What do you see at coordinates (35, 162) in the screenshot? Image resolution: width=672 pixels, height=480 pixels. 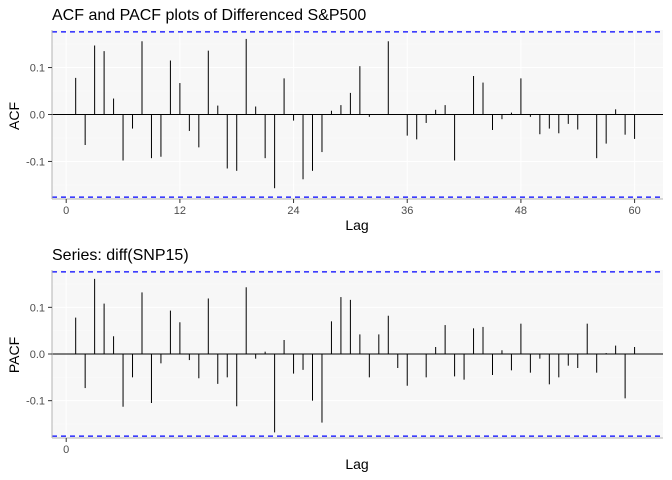 I see `acf-y-tick-label: -0.1` at bounding box center [35, 162].